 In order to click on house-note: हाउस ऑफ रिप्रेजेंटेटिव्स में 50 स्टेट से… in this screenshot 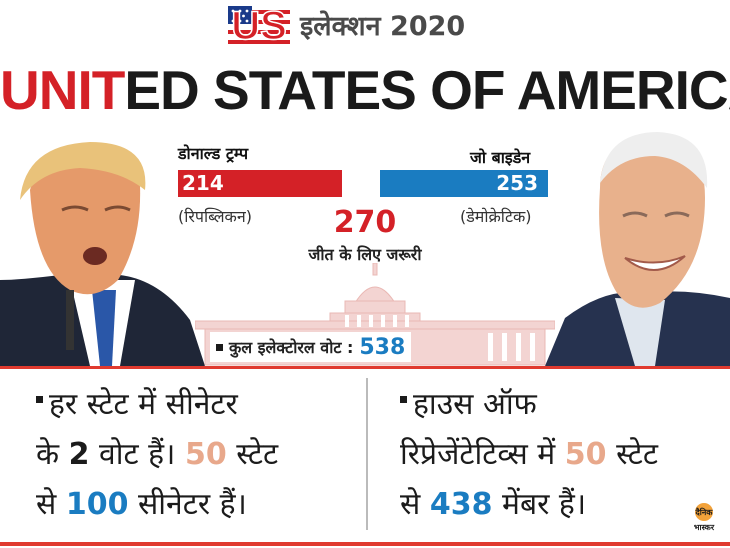, I will do `click(529, 455)`.